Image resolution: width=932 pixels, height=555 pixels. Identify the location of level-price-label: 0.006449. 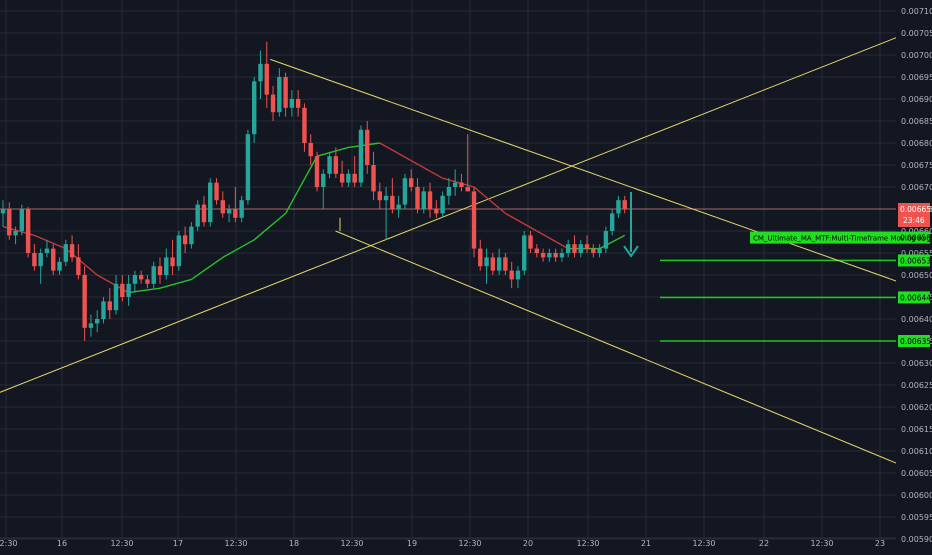
(915, 297).